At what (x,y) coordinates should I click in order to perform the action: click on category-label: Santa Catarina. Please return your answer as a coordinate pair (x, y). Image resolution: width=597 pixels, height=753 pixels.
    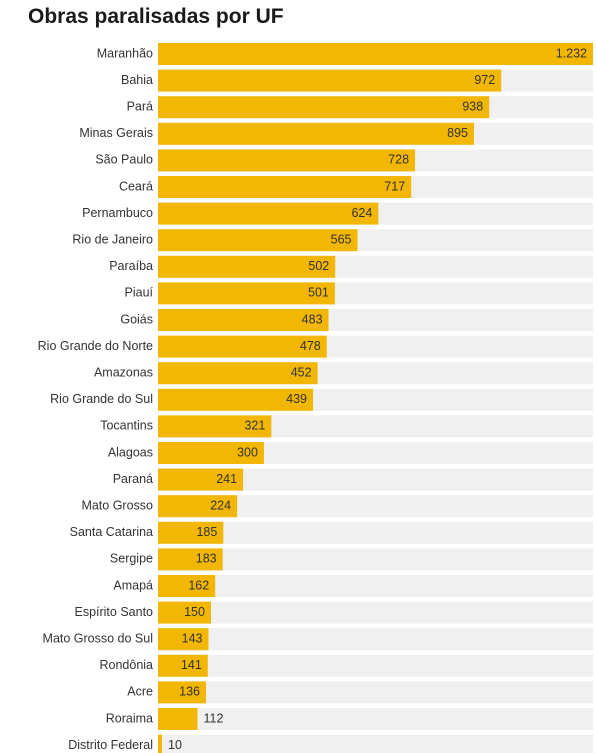
    Looking at the image, I should click on (111, 532).